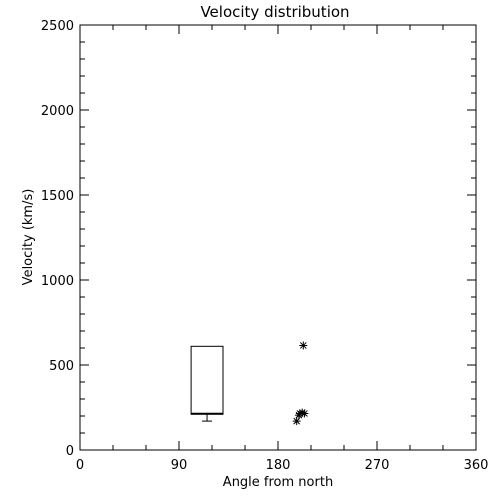 The image size is (500, 500). I want to click on y-tick-label: 0, so click(70, 451).